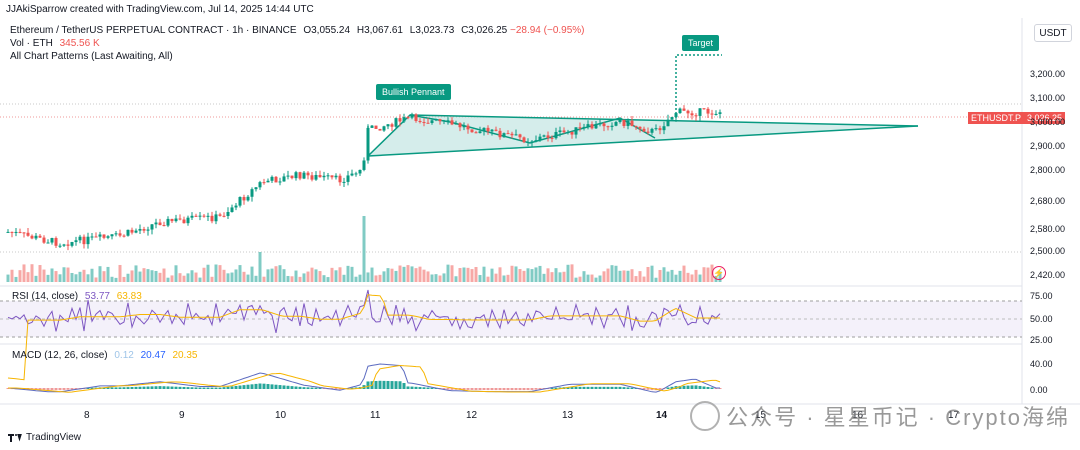  Describe the element at coordinates (104, 355) in the screenshot. I see `macd-legend: MACD (12, 26, close) 0.12 20.47 20.35` at that location.